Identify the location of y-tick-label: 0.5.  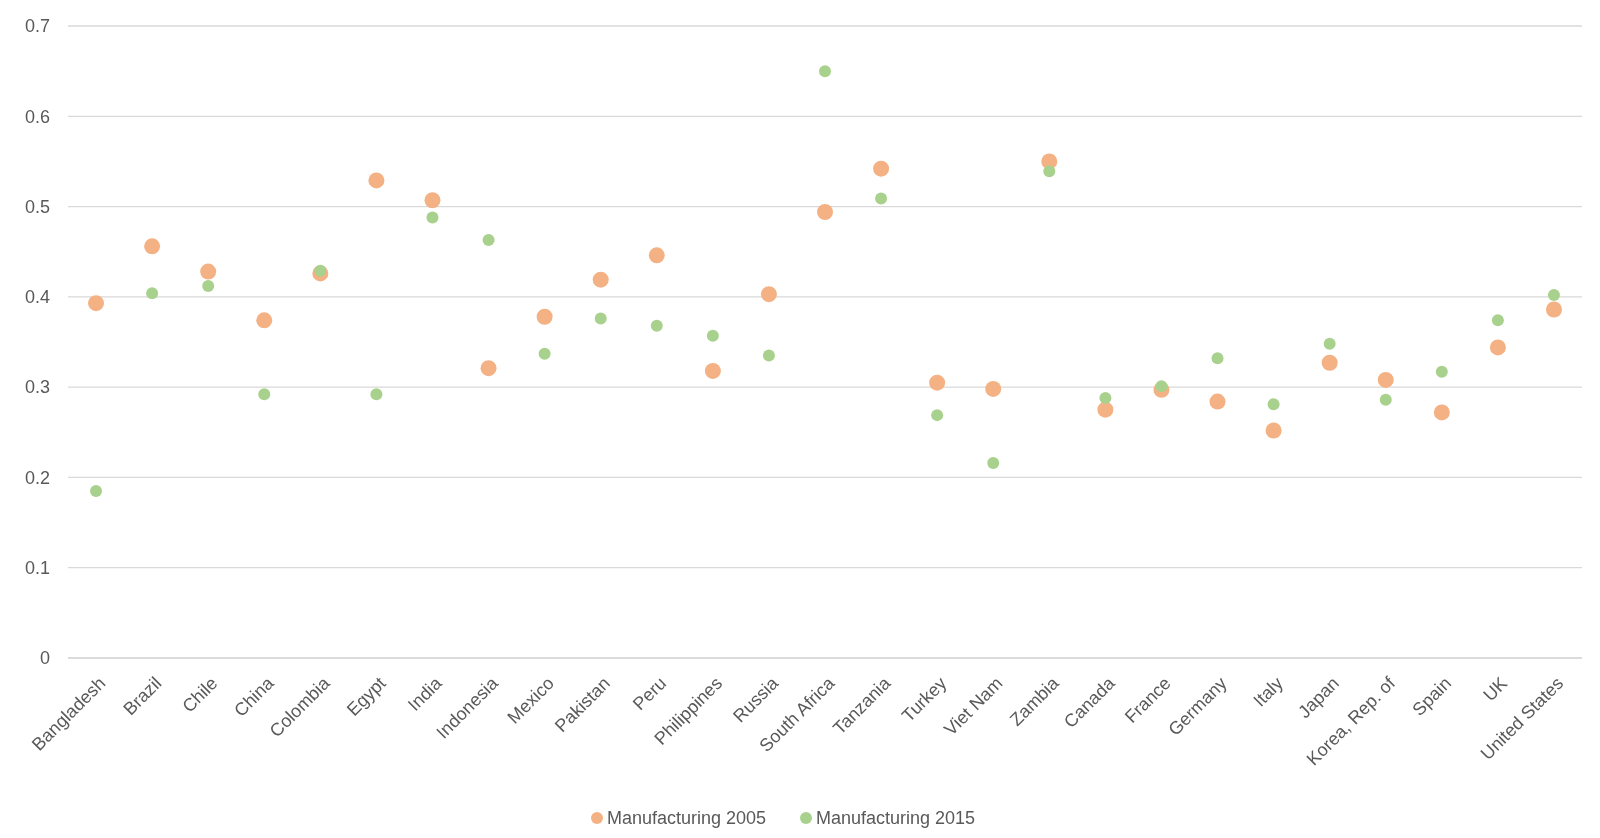
(37, 206).